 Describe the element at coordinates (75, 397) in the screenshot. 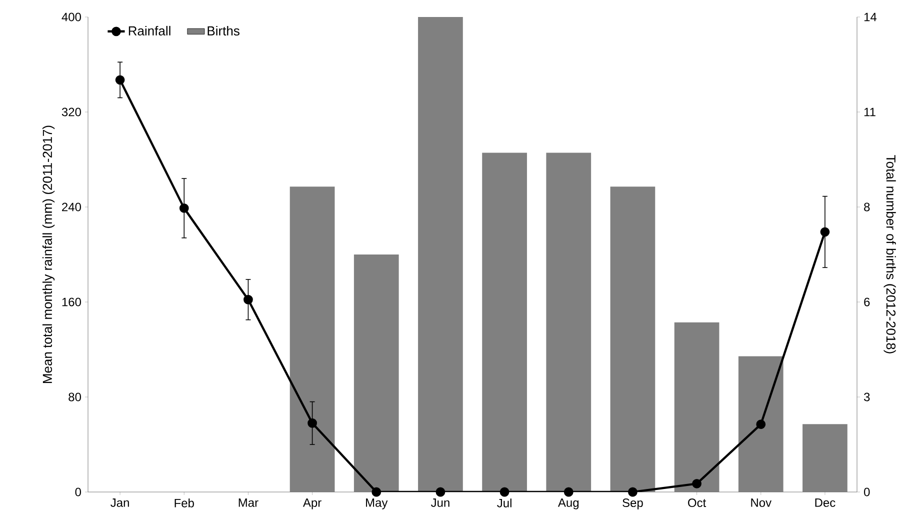

I see `y-tick-label: 80` at that location.